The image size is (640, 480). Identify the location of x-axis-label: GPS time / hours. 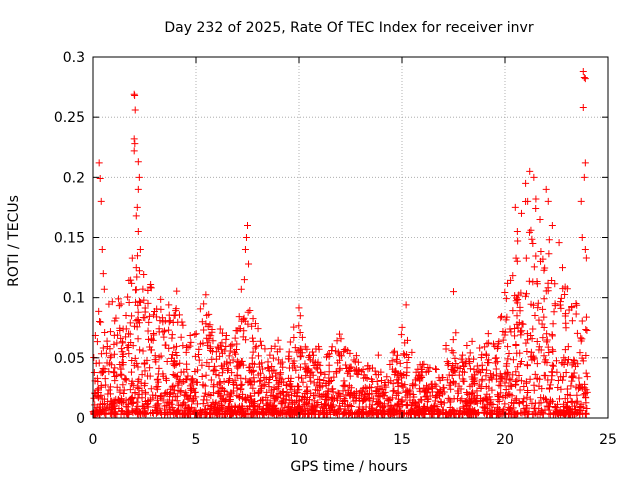
(348, 467).